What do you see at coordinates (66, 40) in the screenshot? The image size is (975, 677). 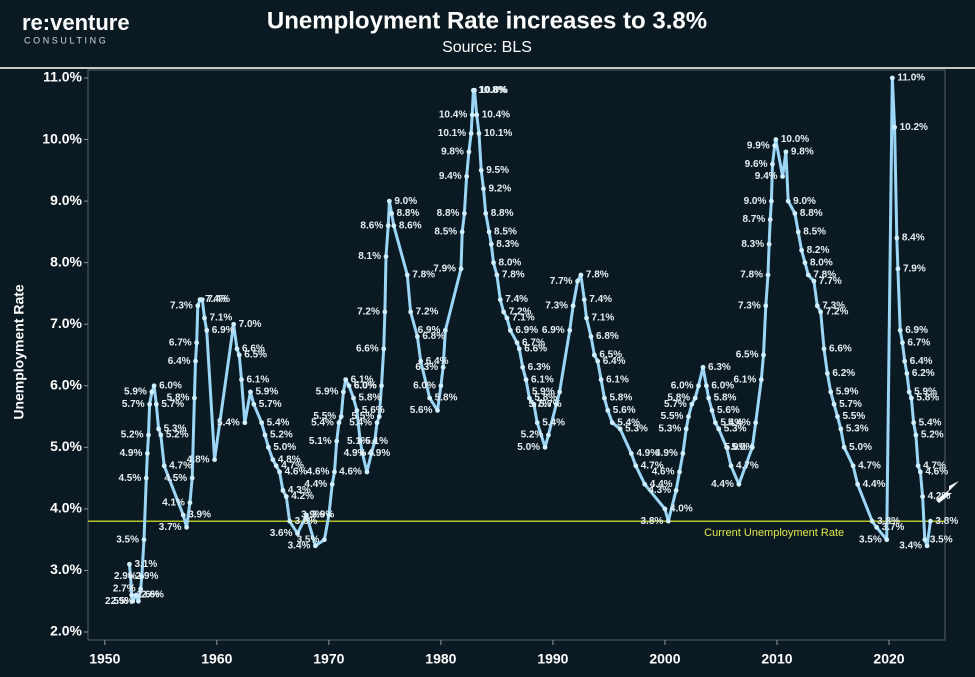 I see `logo-sub: CONSULTING` at bounding box center [66, 40].